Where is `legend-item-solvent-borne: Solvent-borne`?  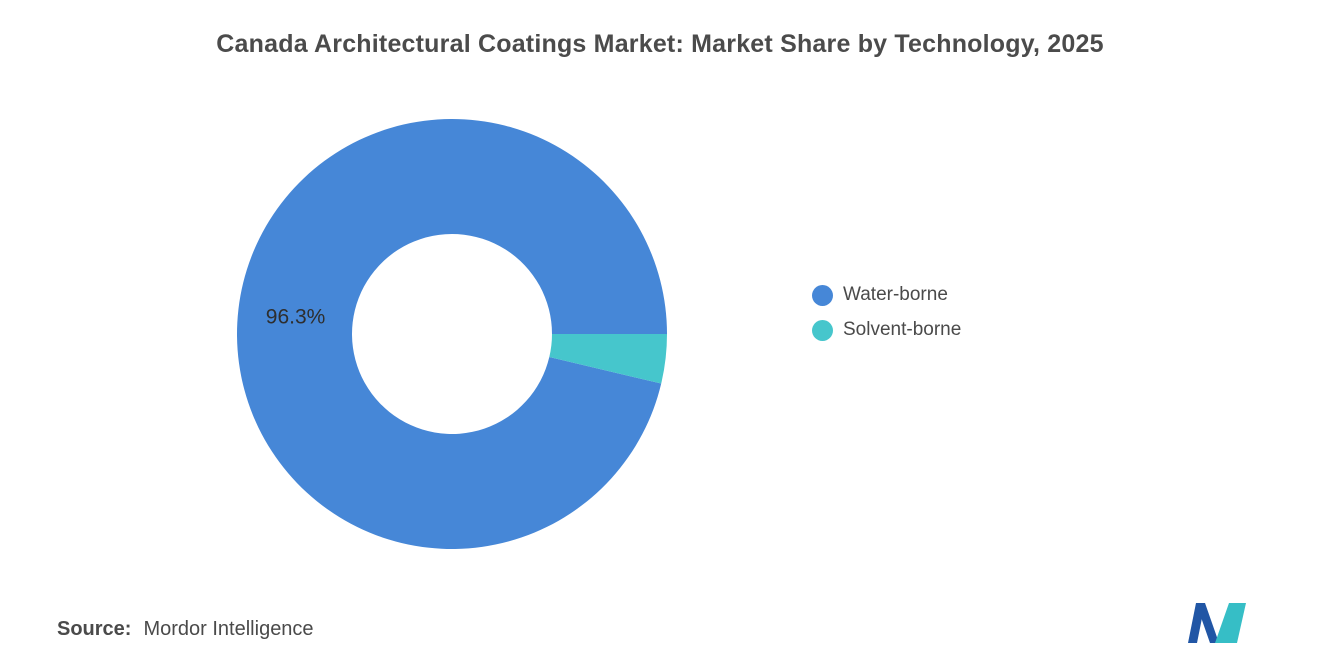
legend-item-solvent-borne: Solvent-borne is located at coordinates (886, 330).